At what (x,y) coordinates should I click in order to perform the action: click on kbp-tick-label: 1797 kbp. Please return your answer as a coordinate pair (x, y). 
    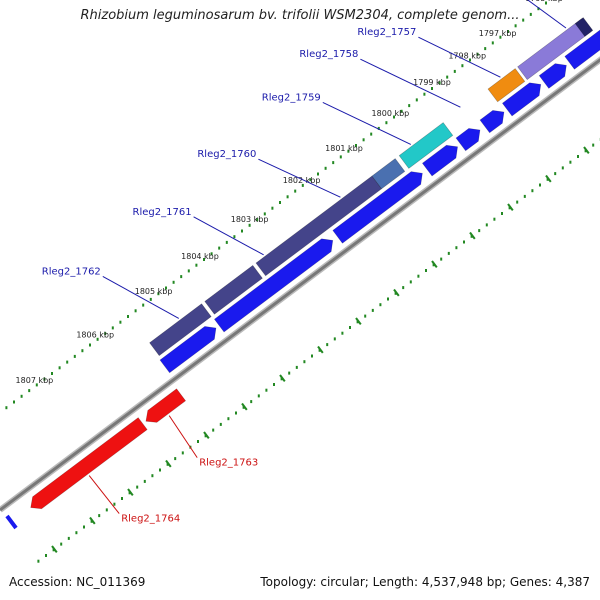
    Looking at the image, I should click on (498, 33).